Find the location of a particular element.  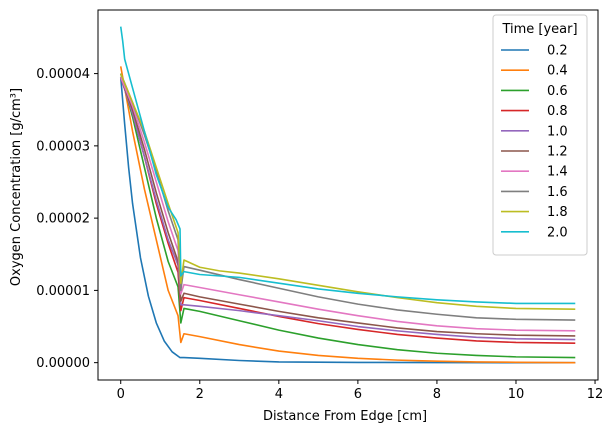

legend-frame is located at coordinates (540, 135).